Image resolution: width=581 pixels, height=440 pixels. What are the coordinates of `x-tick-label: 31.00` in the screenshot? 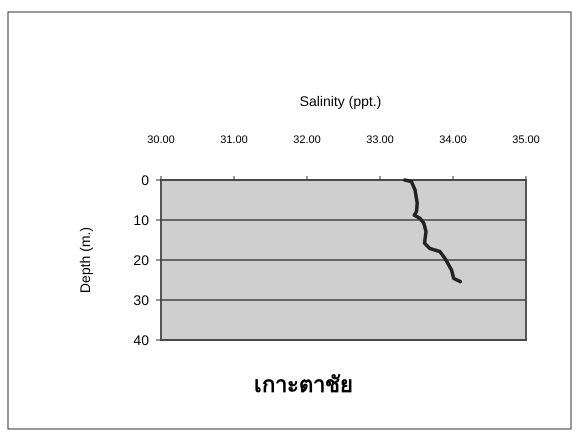 It's located at (234, 140).